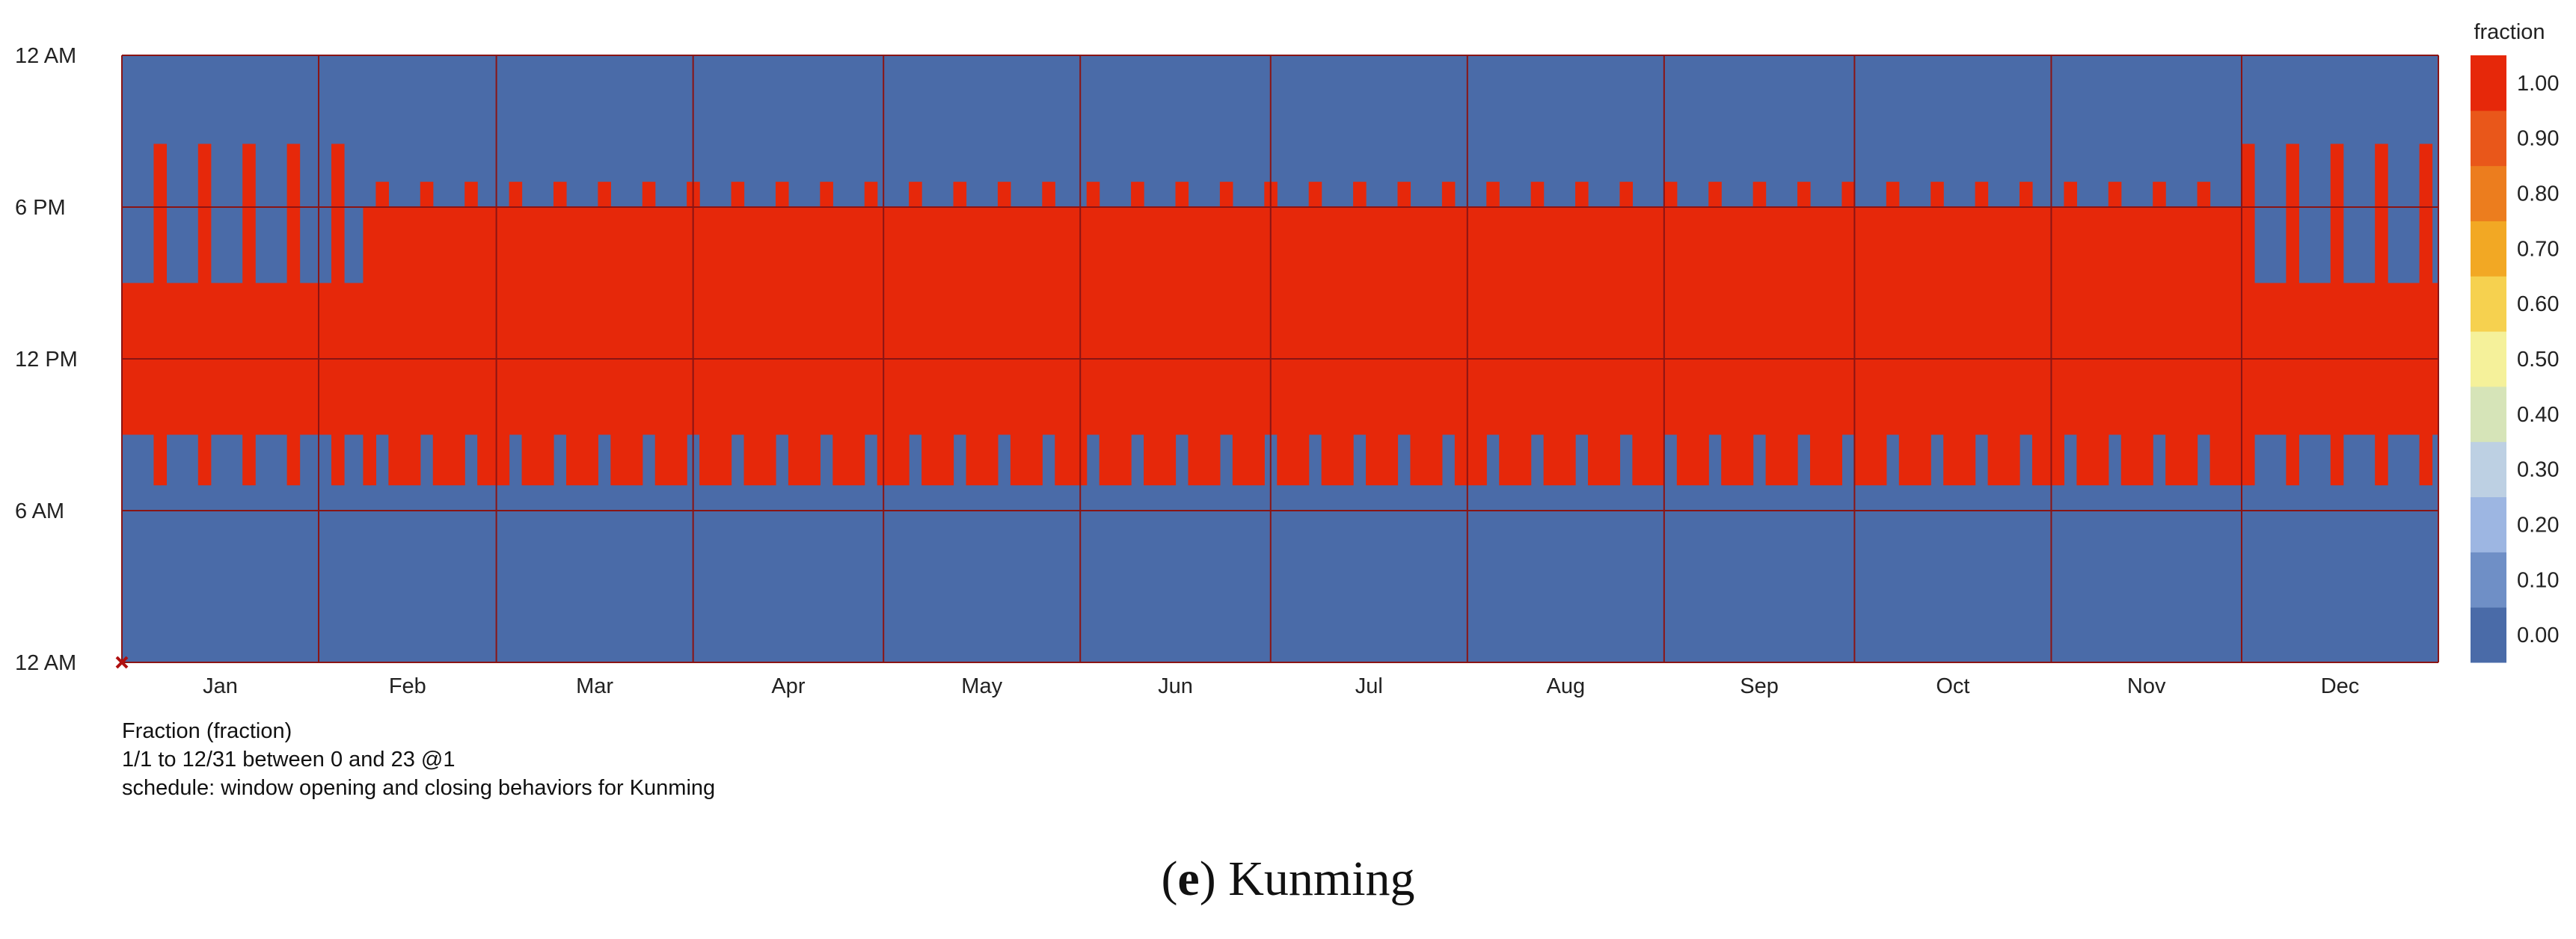  What do you see at coordinates (2509, 32) in the screenshot?
I see `colorbar-title: fraction` at bounding box center [2509, 32].